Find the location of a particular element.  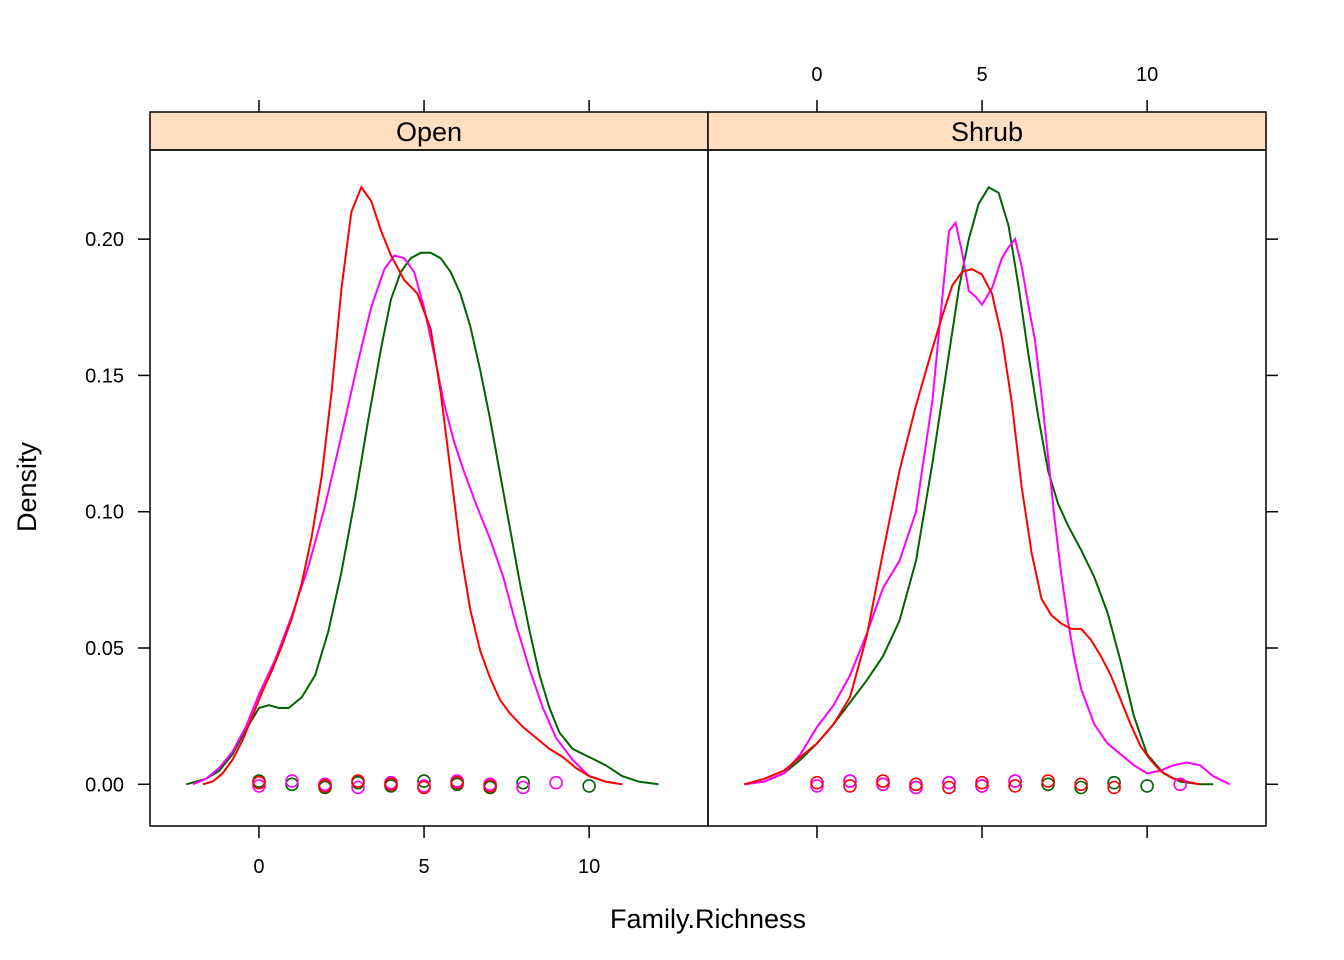

x-tick-label: 0 is located at coordinates (258, 867).